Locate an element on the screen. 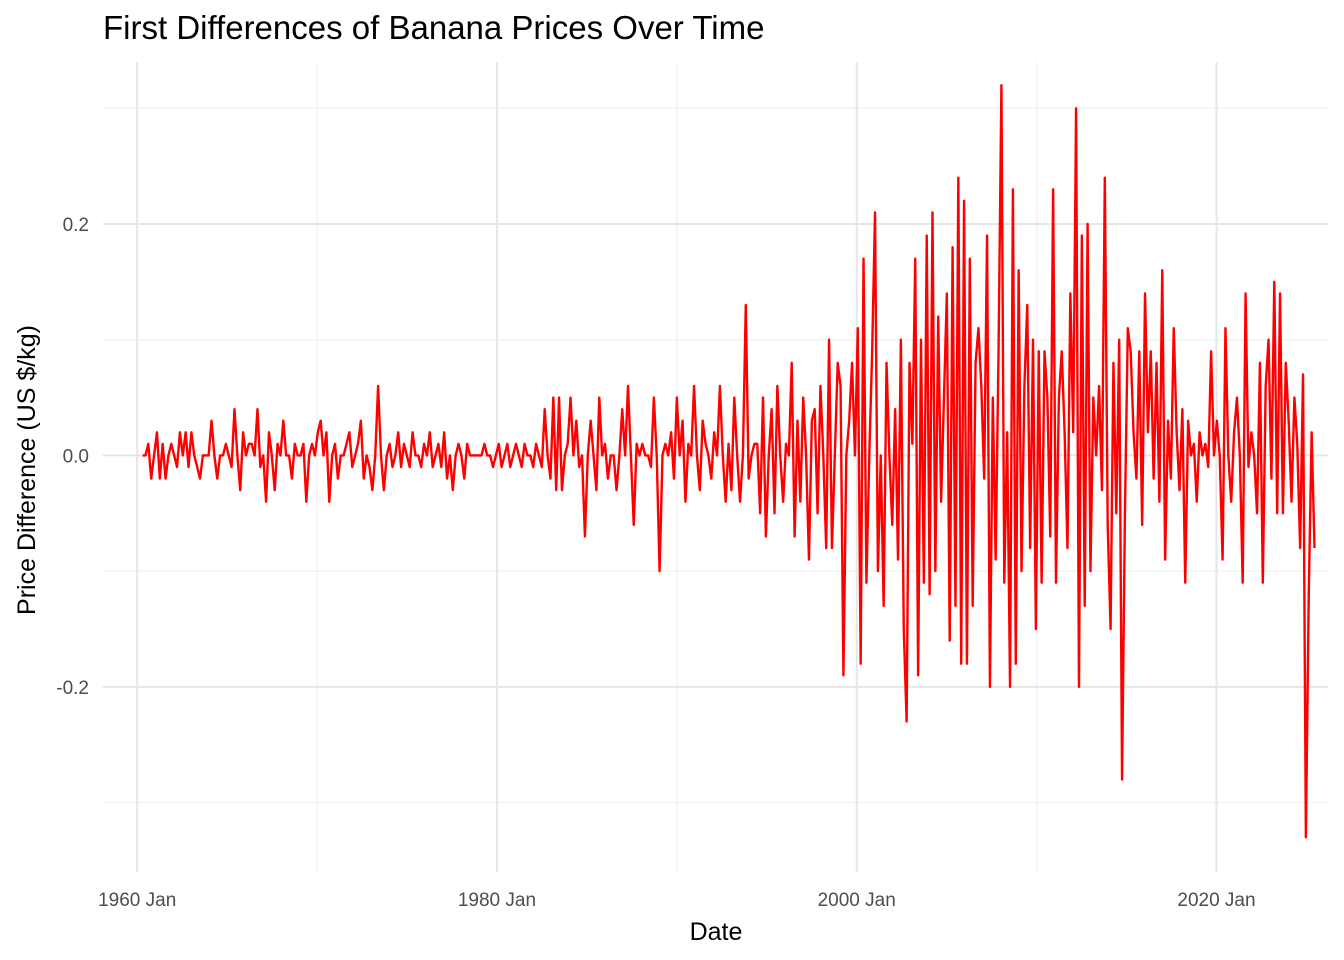 This screenshot has height=960, width=1344. x-tick-label: 1960 Jan is located at coordinates (137, 900).